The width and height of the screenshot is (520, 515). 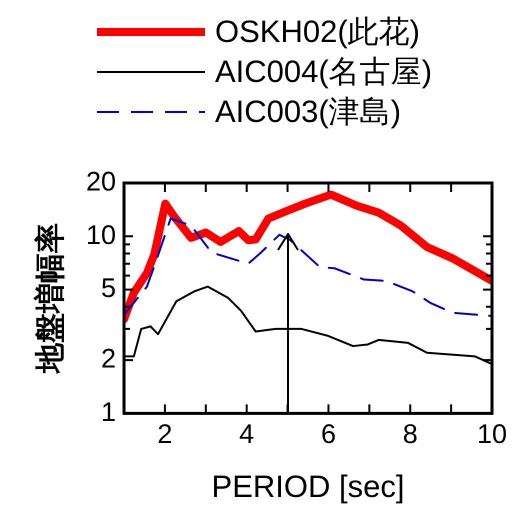 I want to click on y-tick-label: 10, so click(x=101, y=235).